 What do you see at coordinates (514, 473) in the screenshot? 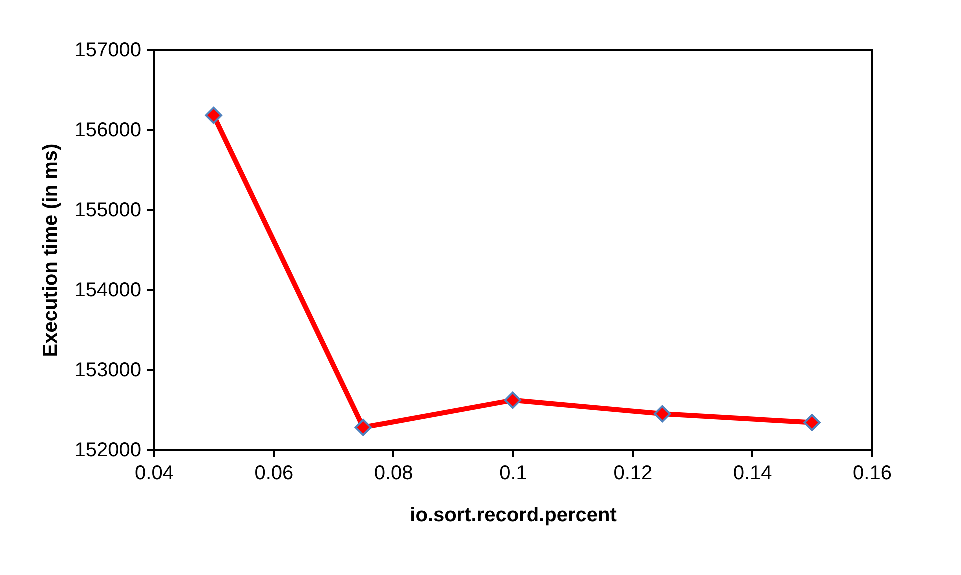
I see `x-tick-label: 0.1` at bounding box center [514, 473].